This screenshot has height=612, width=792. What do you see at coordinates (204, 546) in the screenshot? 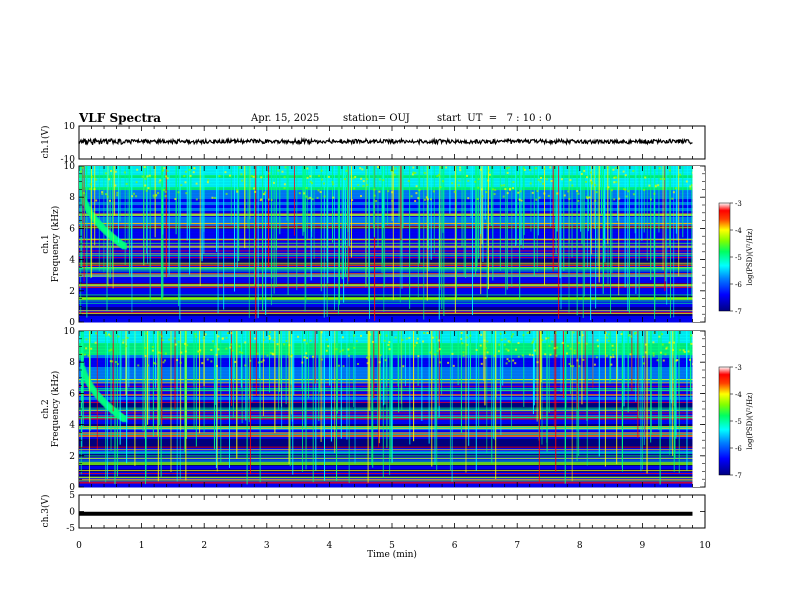
I see `x-tick-label: 2` at bounding box center [204, 546].